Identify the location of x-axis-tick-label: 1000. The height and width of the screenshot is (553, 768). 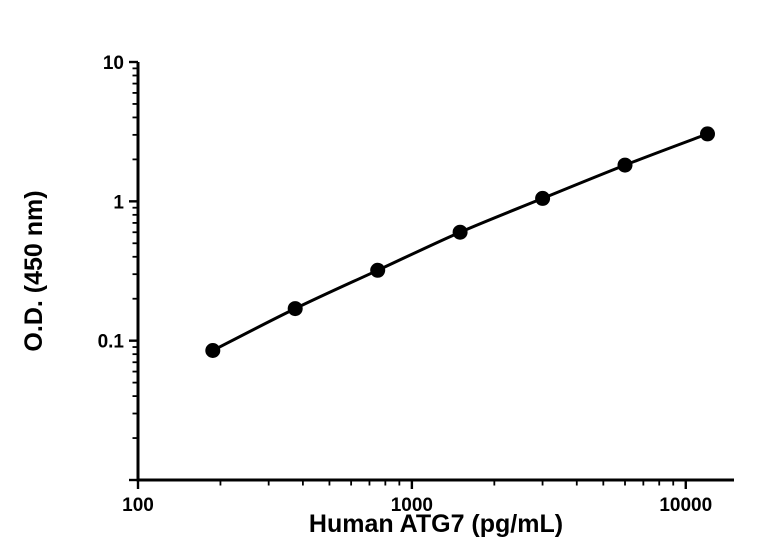
(412, 505).